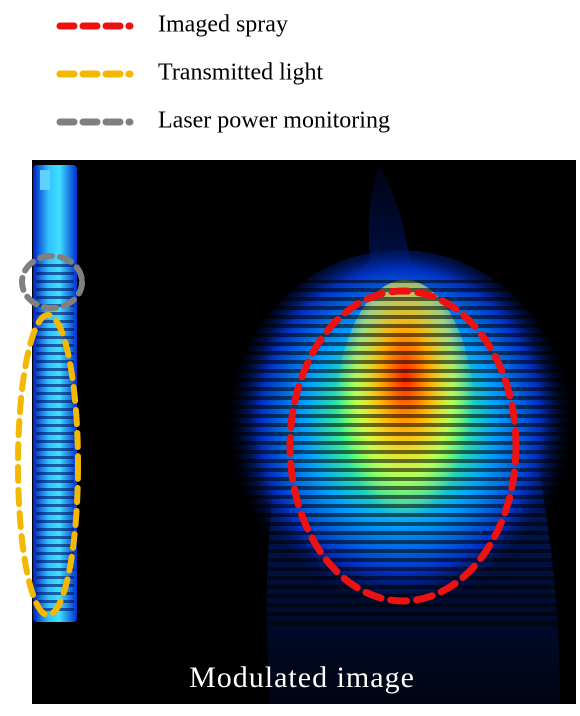  What do you see at coordinates (240, 73) in the screenshot?
I see `legend-label: Transmitted light` at bounding box center [240, 73].